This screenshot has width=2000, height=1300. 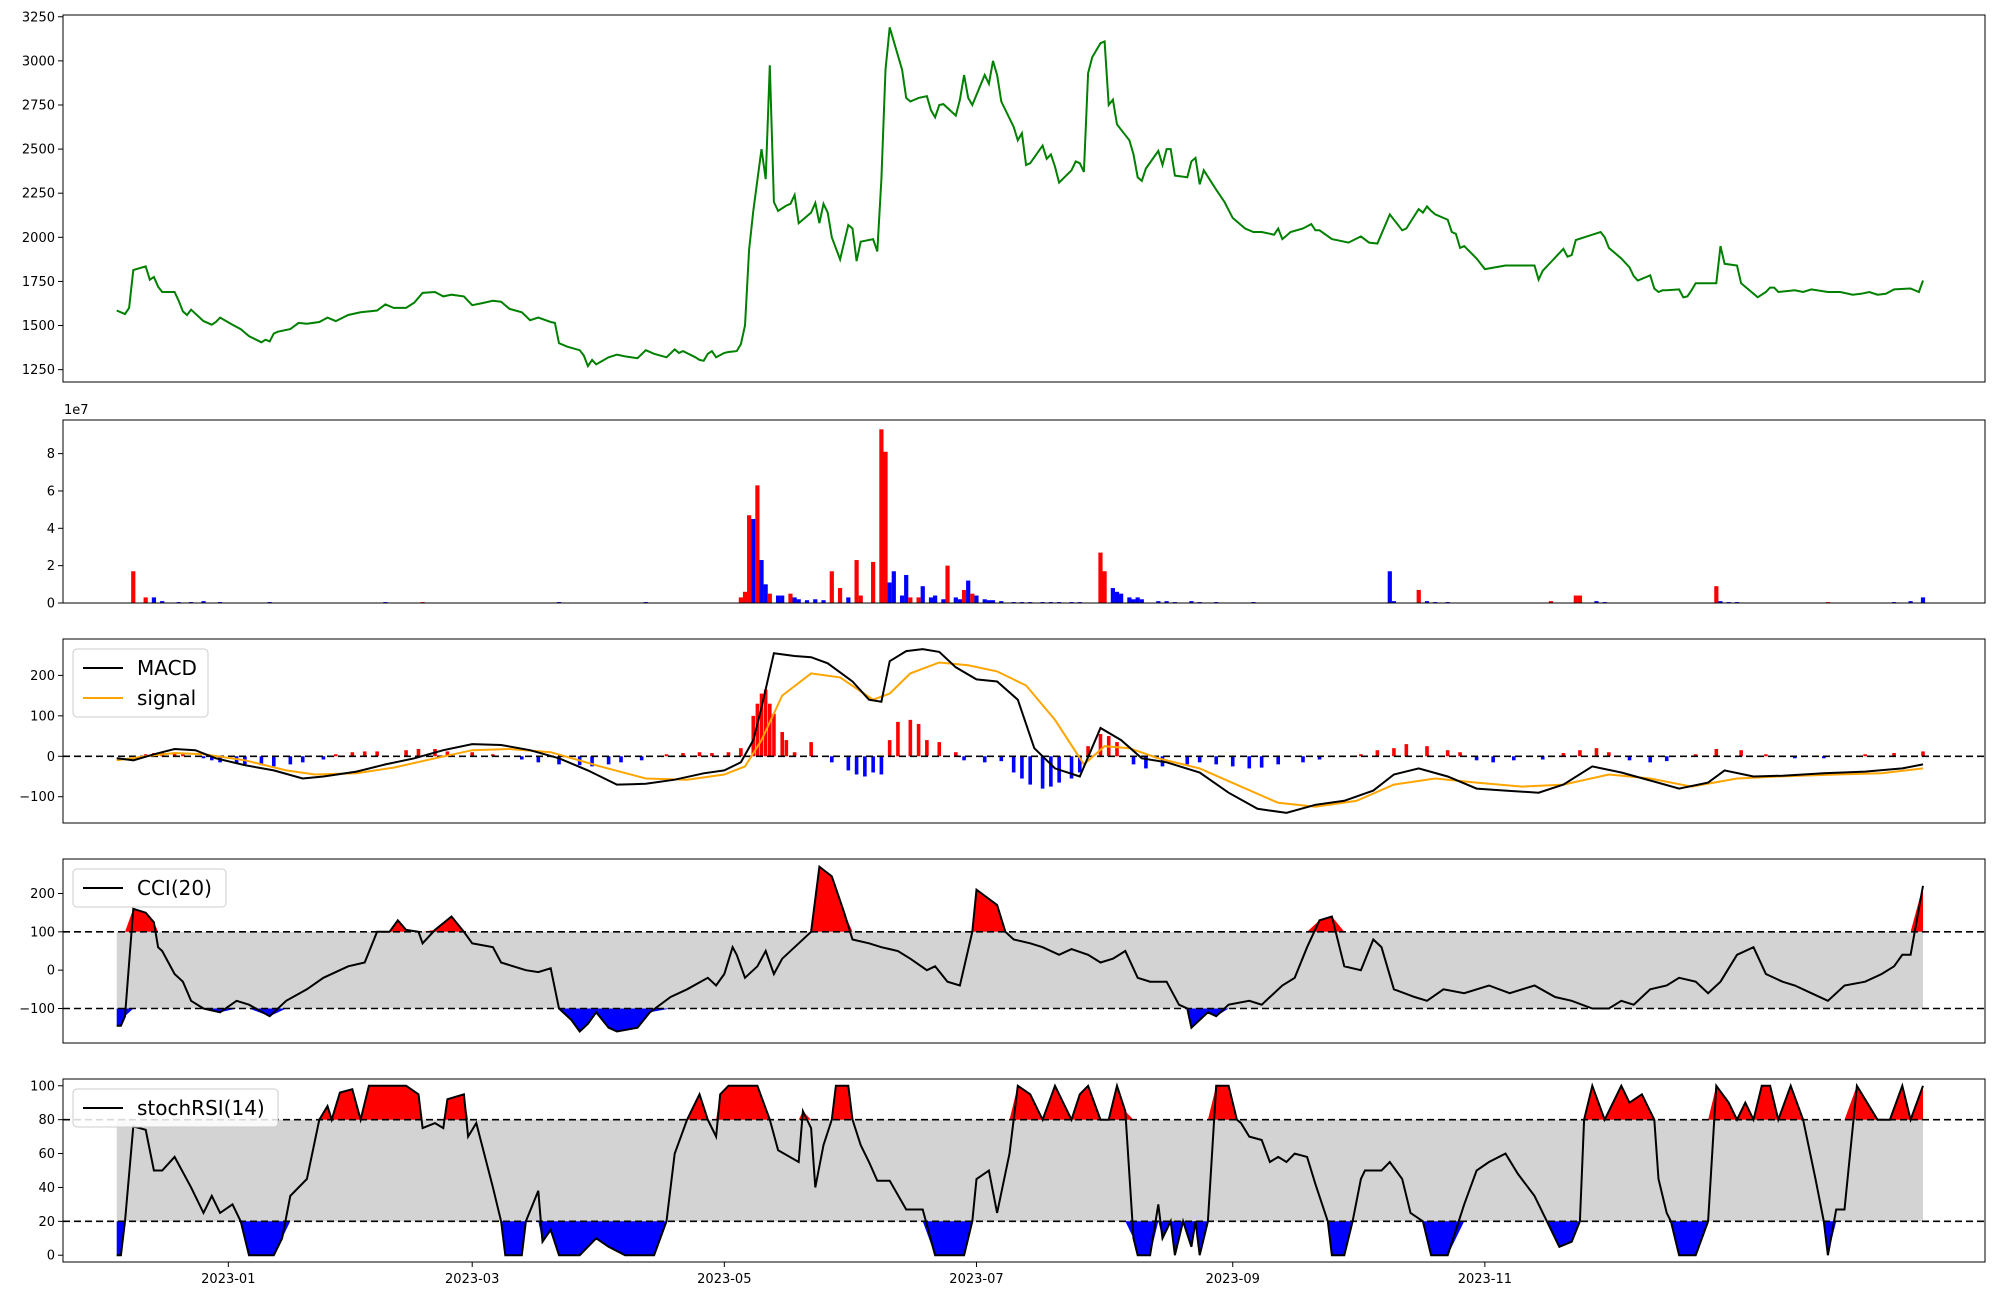 I want to click on volume-offset-label: 1e7, so click(x=76, y=410).